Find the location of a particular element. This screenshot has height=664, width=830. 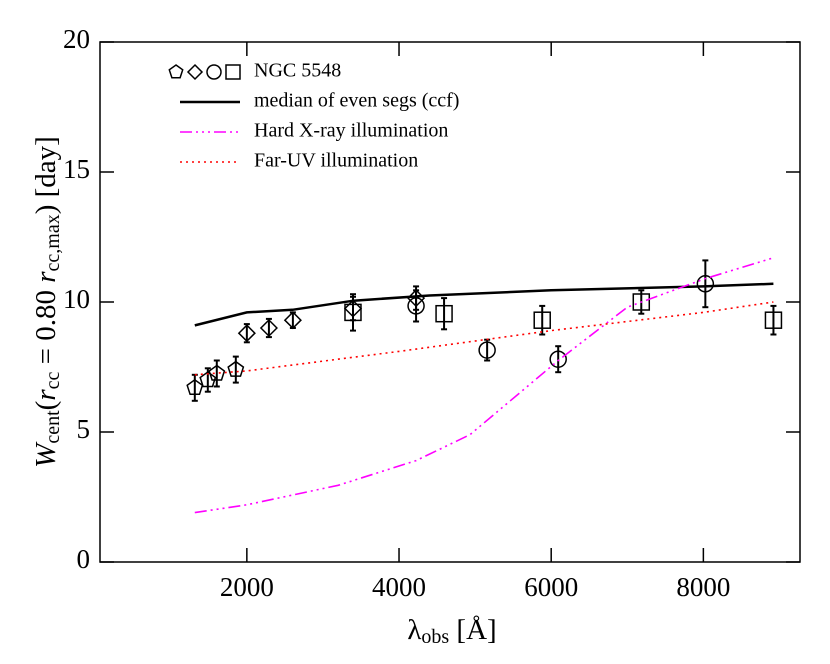

y-tick-label: 5 is located at coordinates (84, 429).